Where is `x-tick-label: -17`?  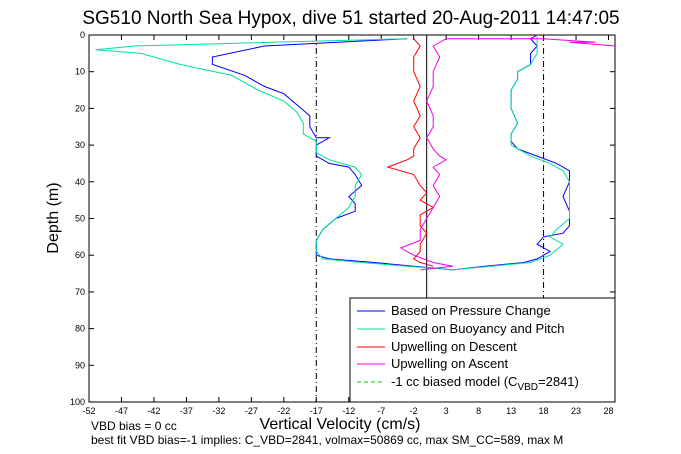
x-tick-label: -17 is located at coordinates (316, 411).